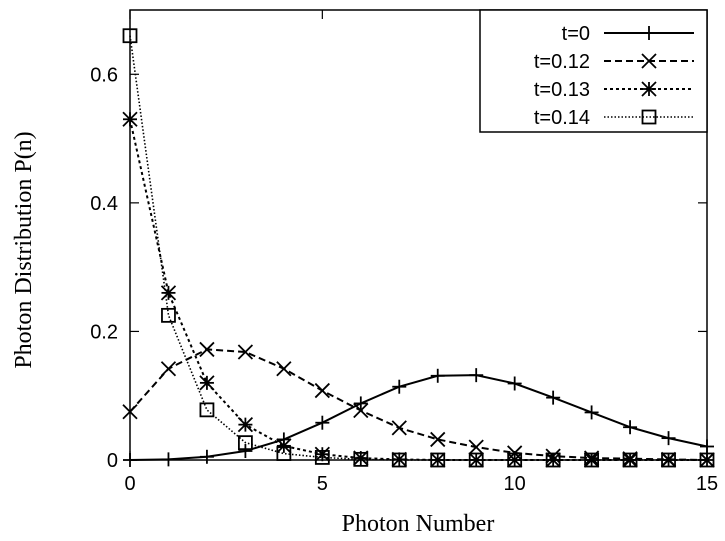 This screenshot has width=725, height=541. What do you see at coordinates (562, 90) in the screenshot?
I see `legend-label: t=0.13` at bounding box center [562, 90].